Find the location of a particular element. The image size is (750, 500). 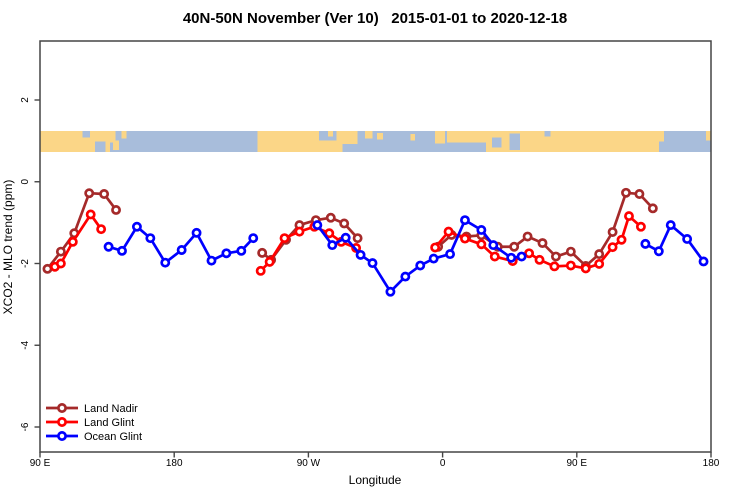

legend-item-label: Land Glint is located at coordinates (109, 423).